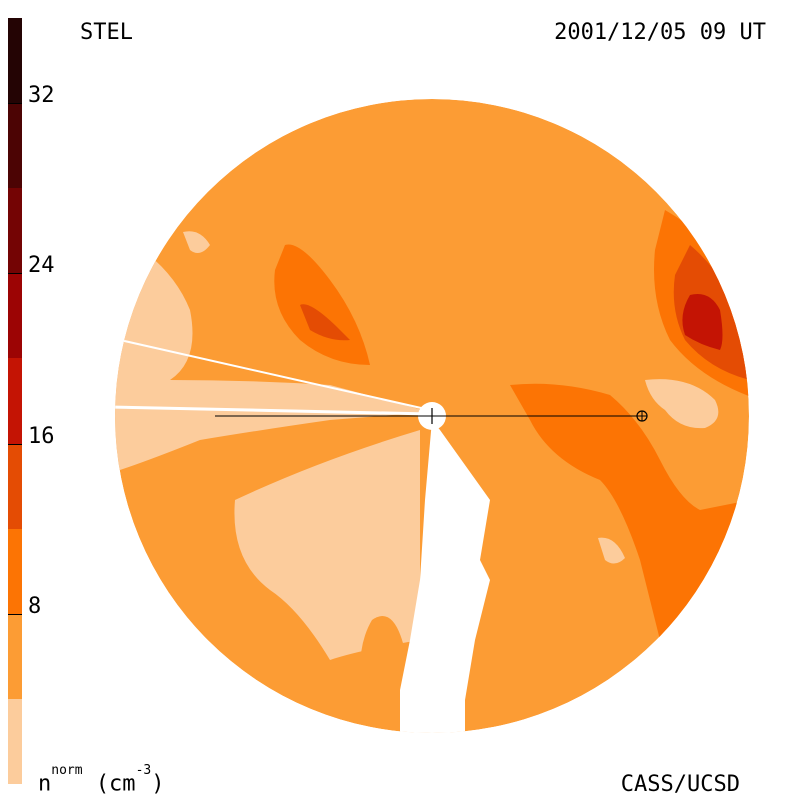  What do you see at coordinates (327, 545) in the screenshot?
I see `low-density-region-southwest` at bounding box center [327, 545].